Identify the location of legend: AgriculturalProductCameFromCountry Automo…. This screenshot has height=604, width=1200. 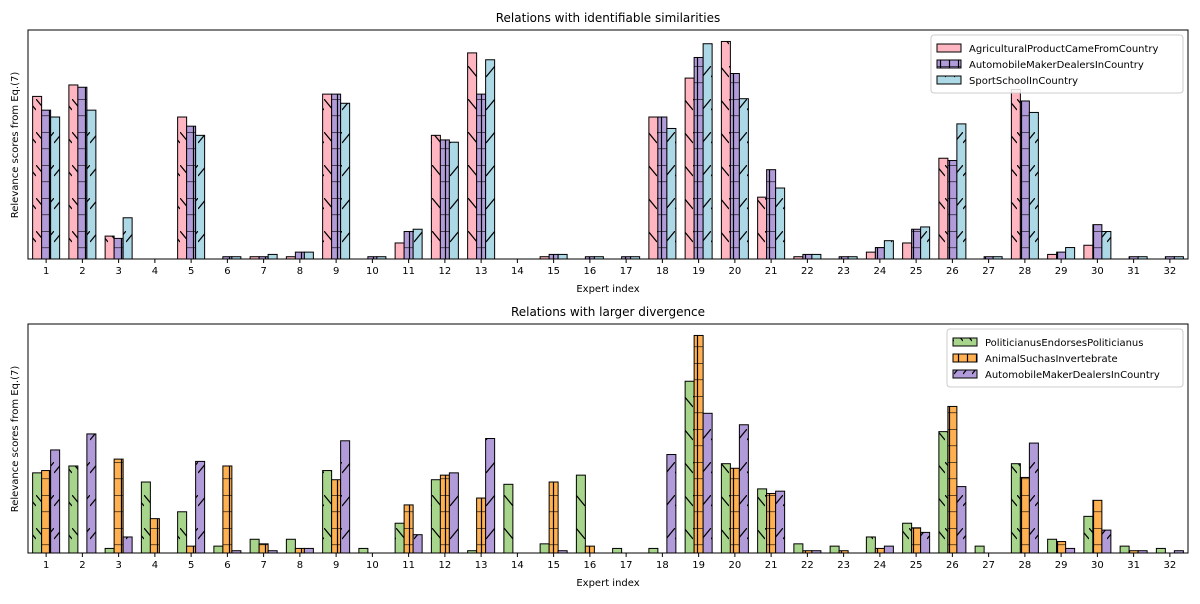
(1057, 64).